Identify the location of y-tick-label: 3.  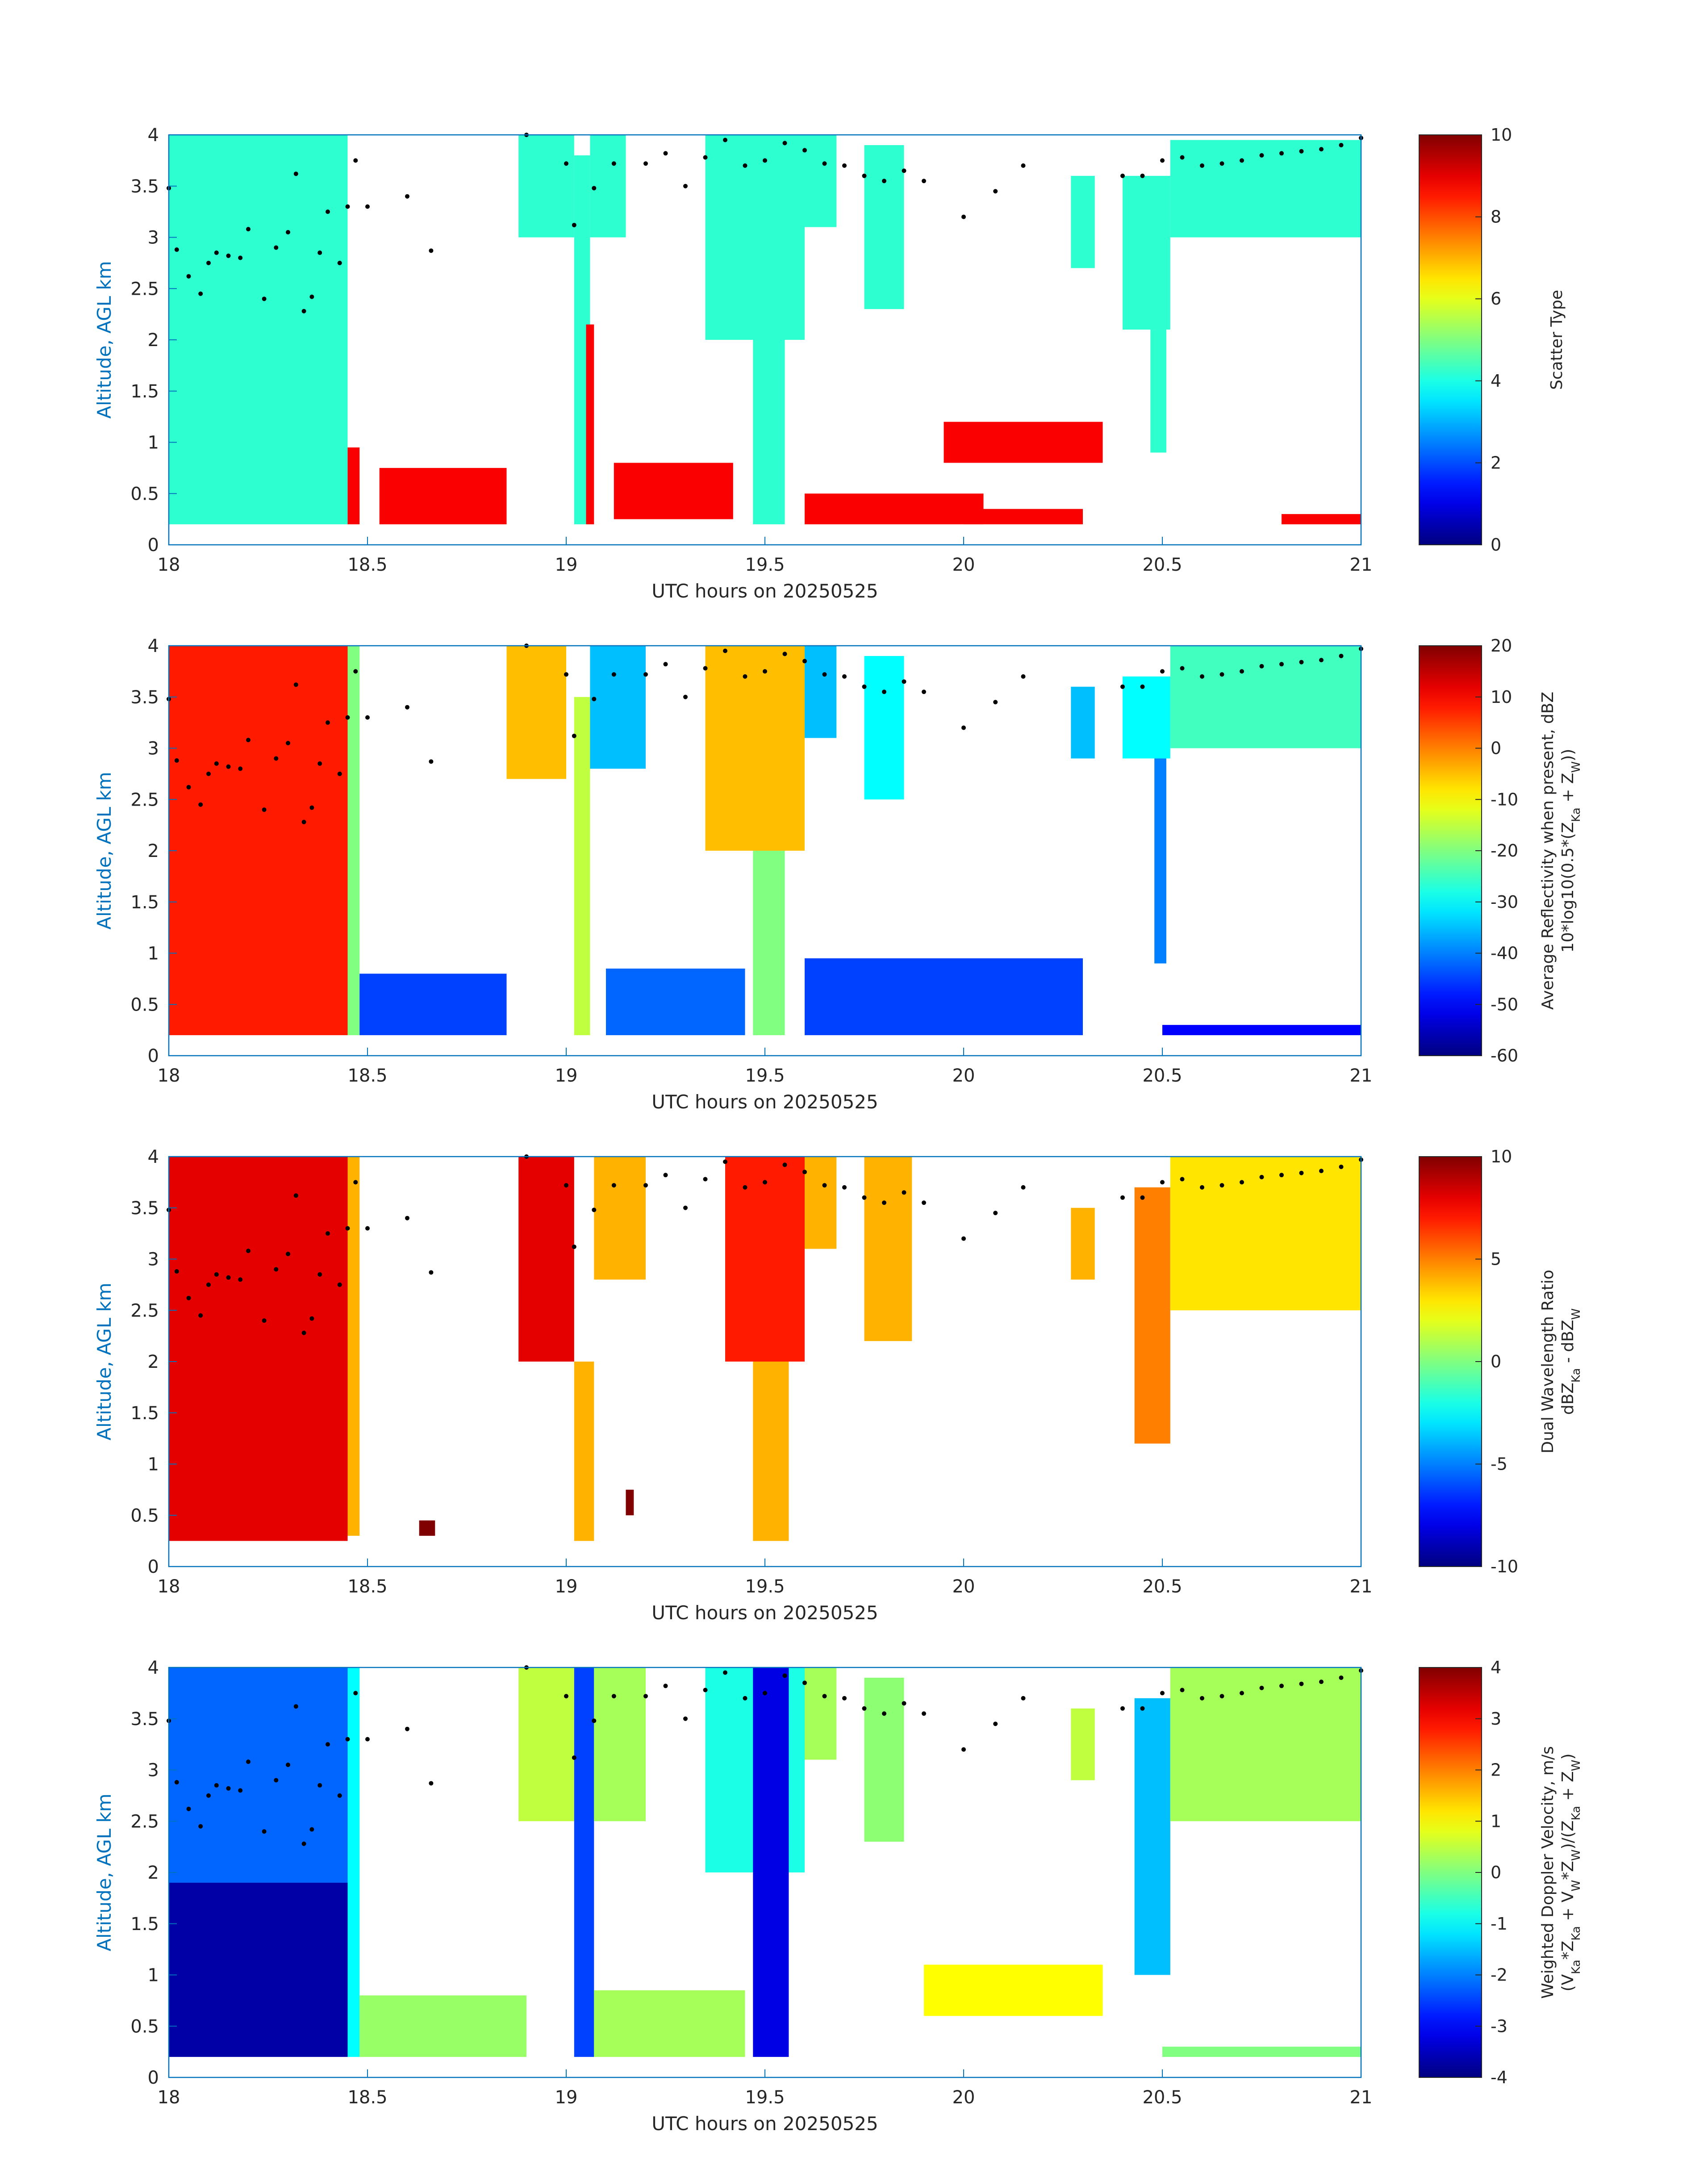
(153, 1770).